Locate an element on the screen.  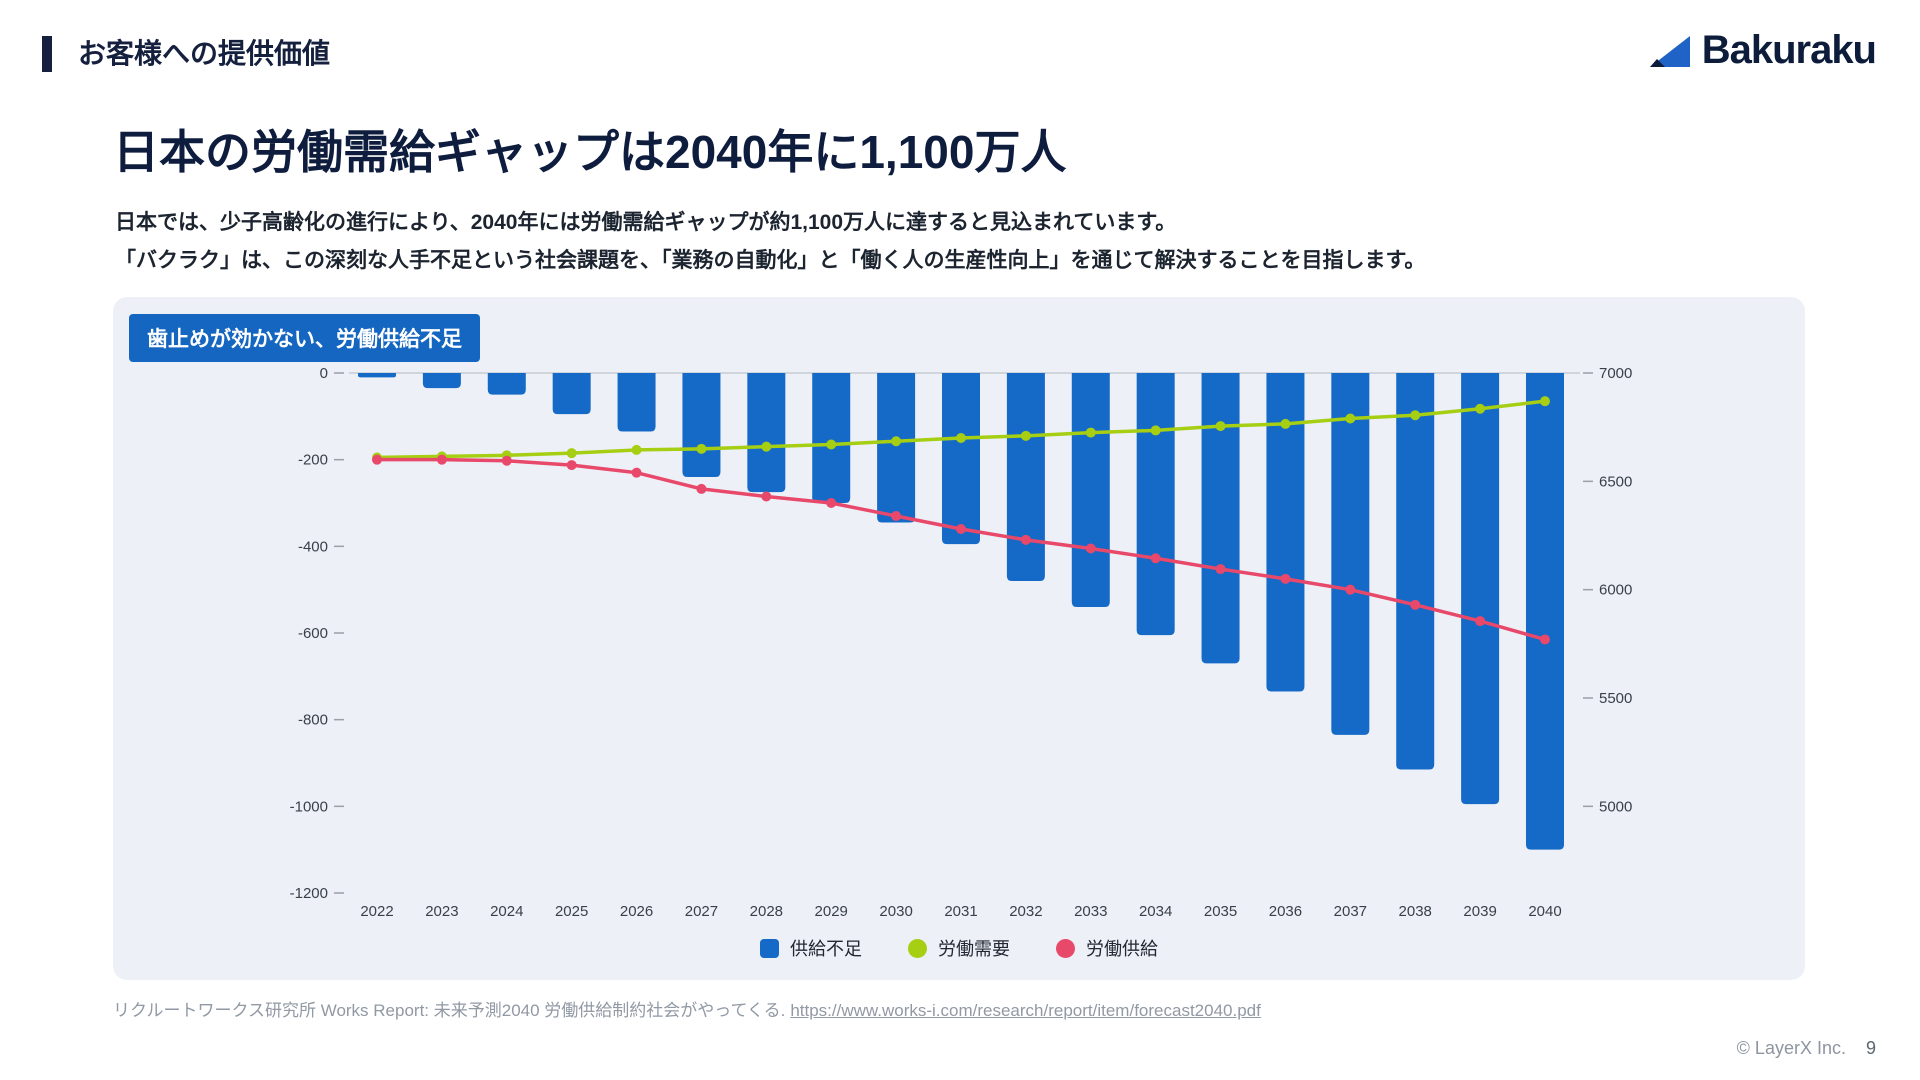
bakuraku-logo: Bakuraku is located at coordinates (1762, 50).